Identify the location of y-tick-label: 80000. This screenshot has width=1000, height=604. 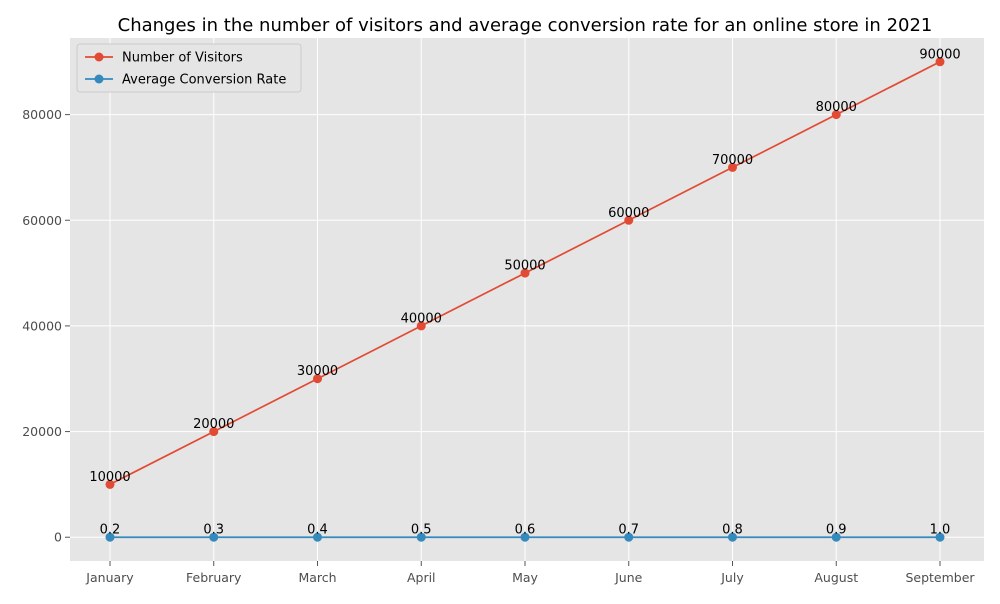
(42, 114).